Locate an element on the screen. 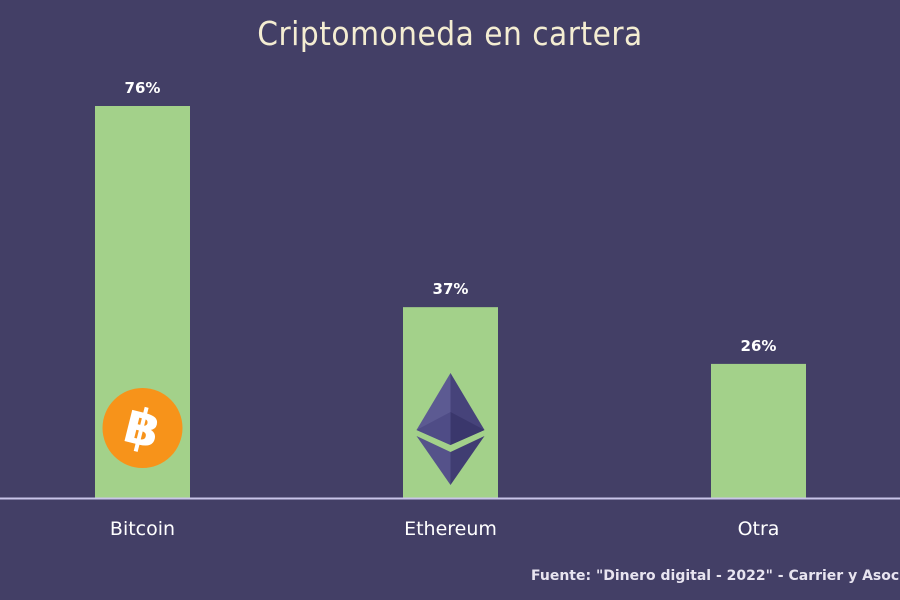 The image size is (900, 600). chart-title: Criptomoneda en cartera is located at coordinates (450, 33).